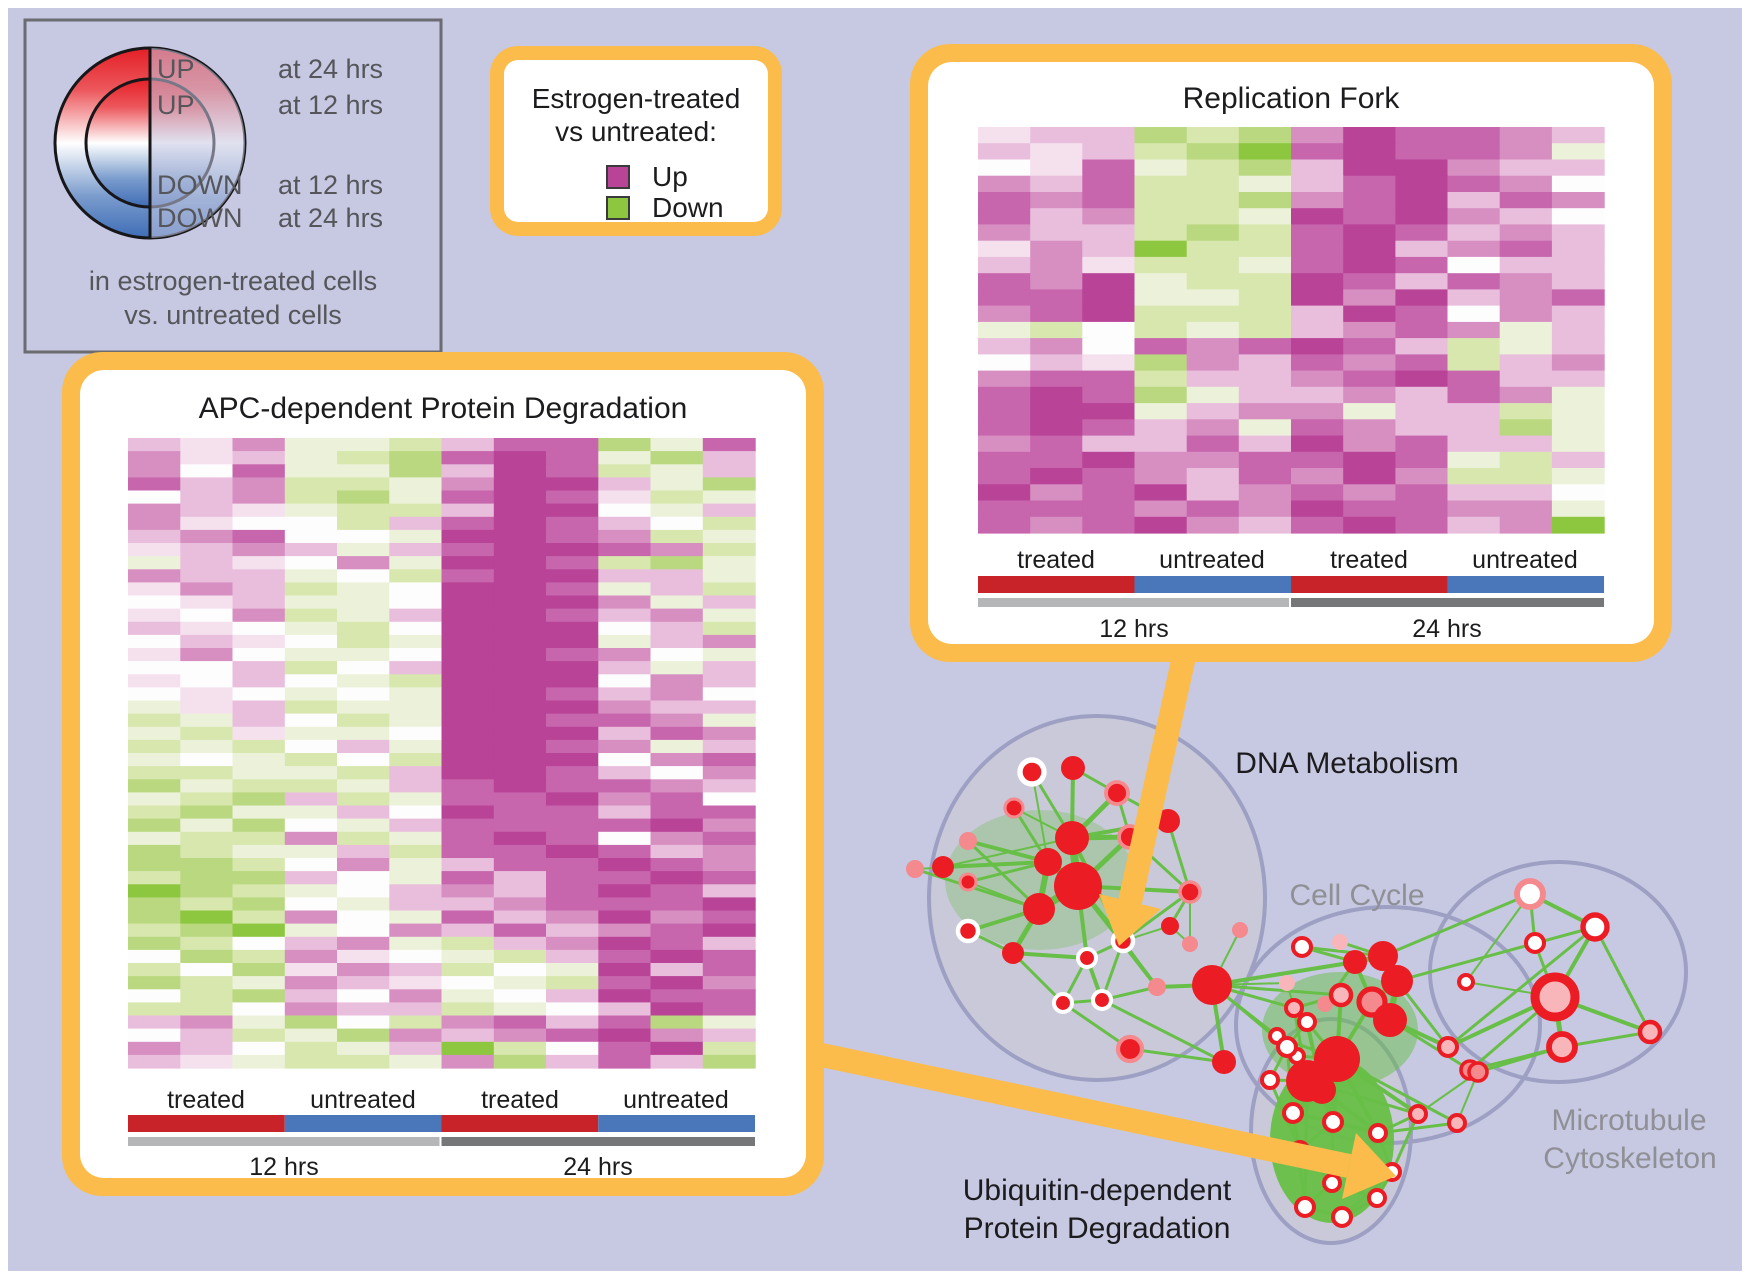  Describe the element at coordinates (618, 208) in the screenshot. I see `down-color-swatch` at that location.